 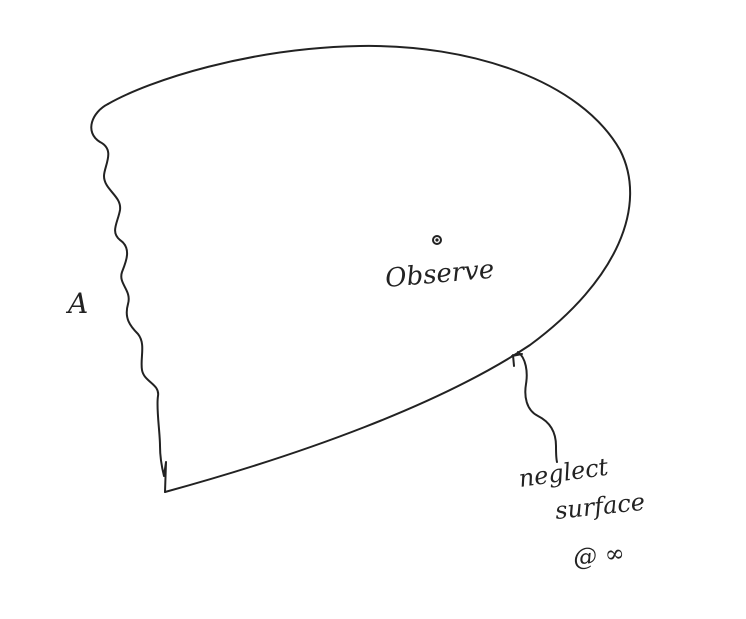 What do you see at coordinates (599, 555) in the screenshot?
I see `label-at-infinity: @ ∞` at bounding box center [599, 555].